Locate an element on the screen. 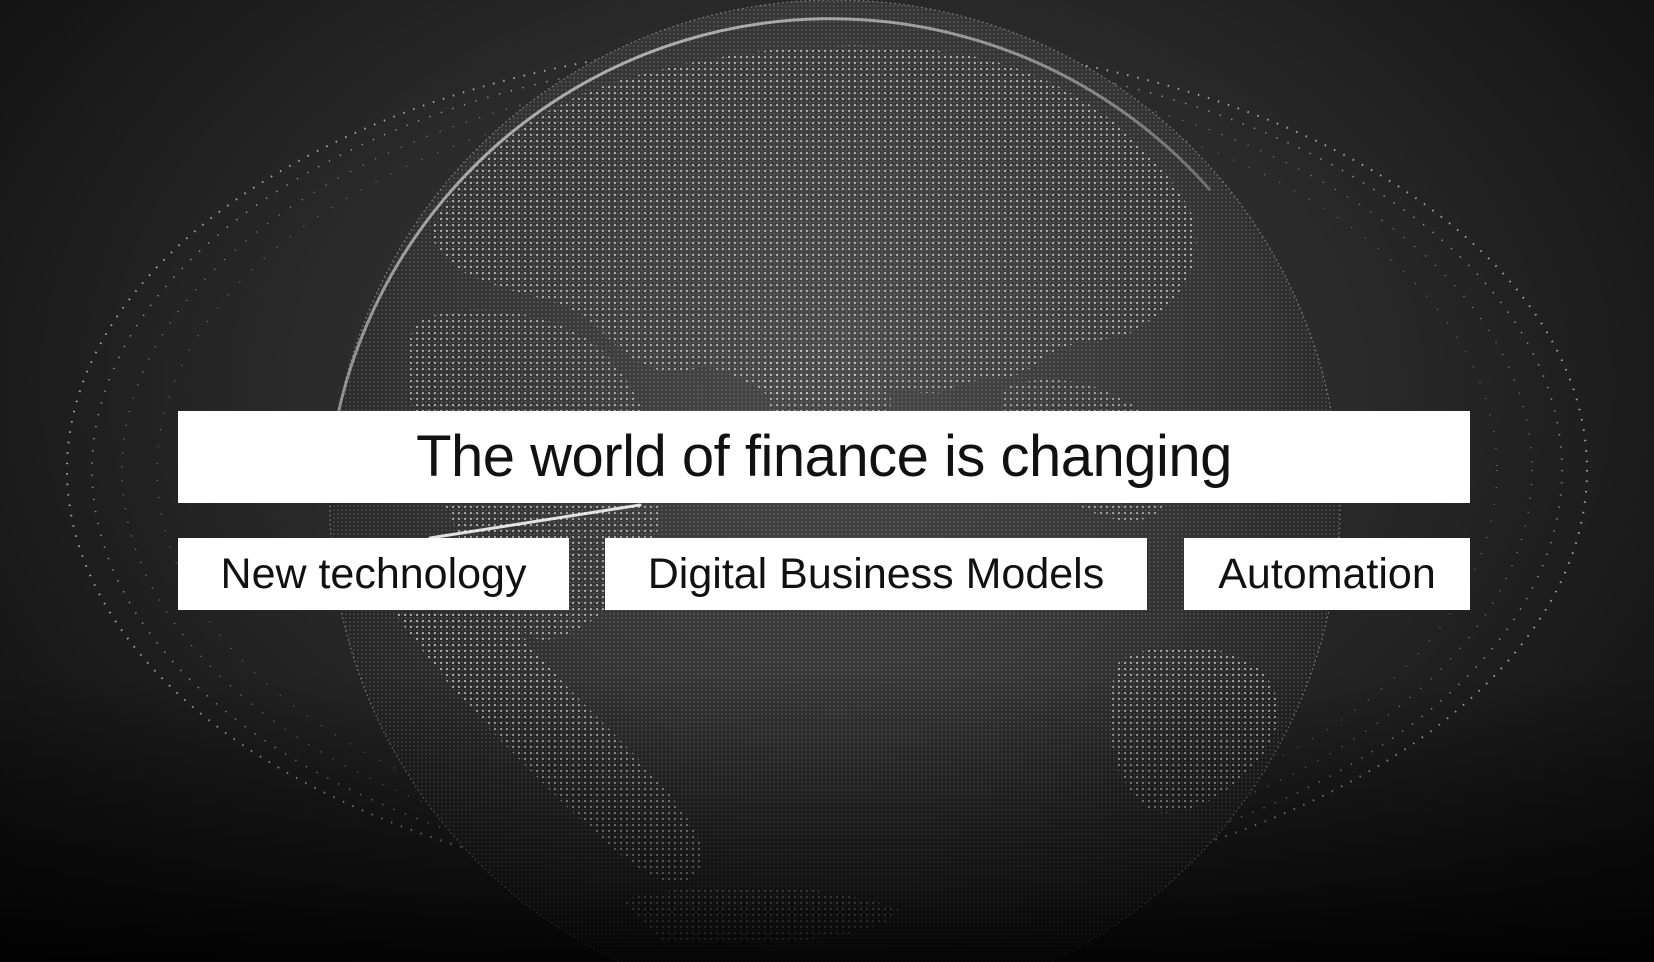 The width and height of the screenshot is (1654, 962). tag-automation: Automation is located at coordinates (1327, 574).